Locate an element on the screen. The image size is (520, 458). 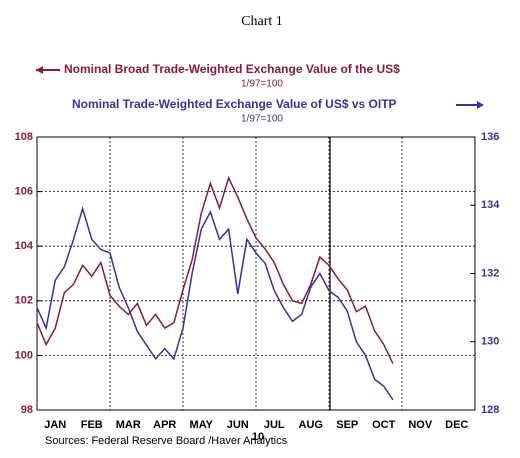
x-tick-label: DEC is located at coordinates (456, 425).